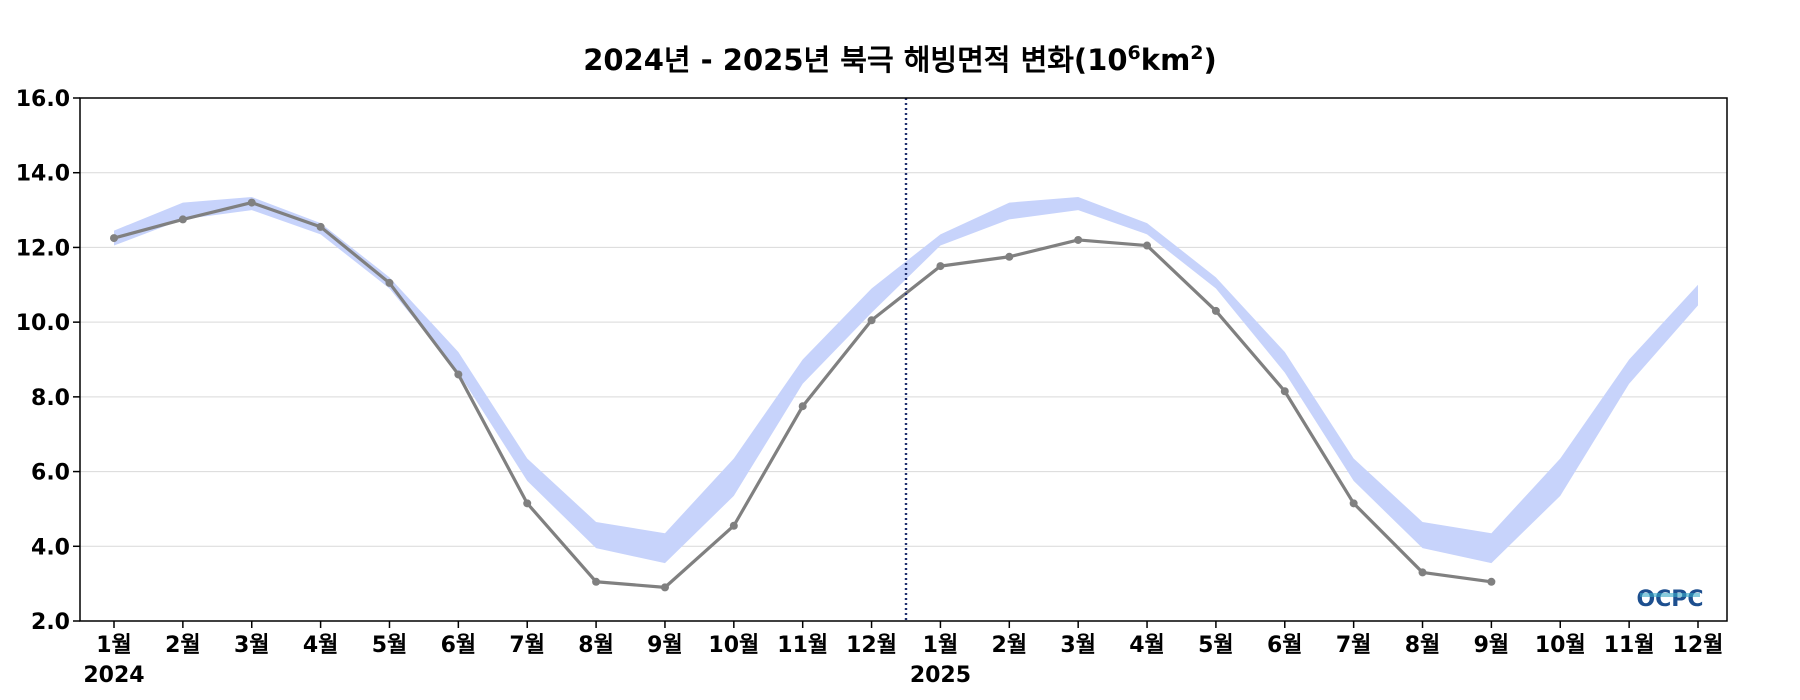 Image resolution: width=1800 pixels, height=700 pixels. Describe the element at coordinates (1166, 60) in the screenshot. I see `chart-title-mid: km` at that location.